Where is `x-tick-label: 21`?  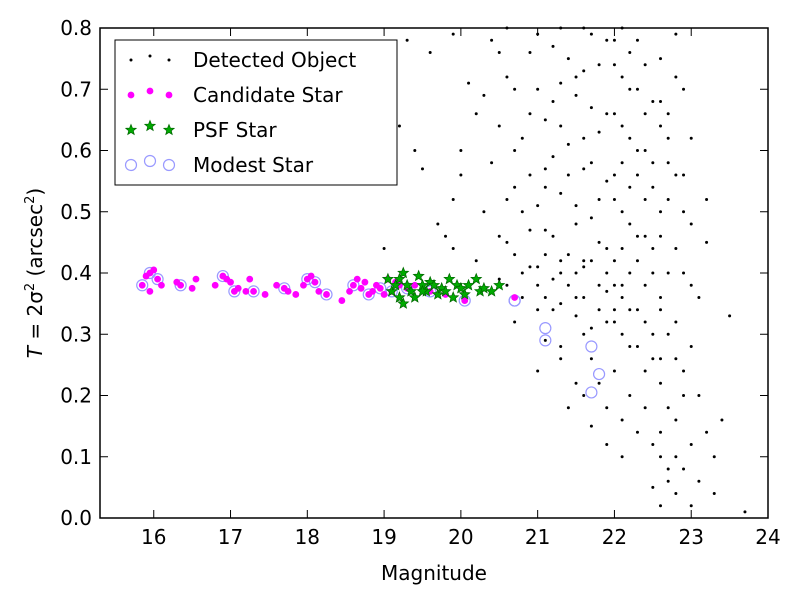 x-tick-label: 21 is located at coordinates (537, 537).